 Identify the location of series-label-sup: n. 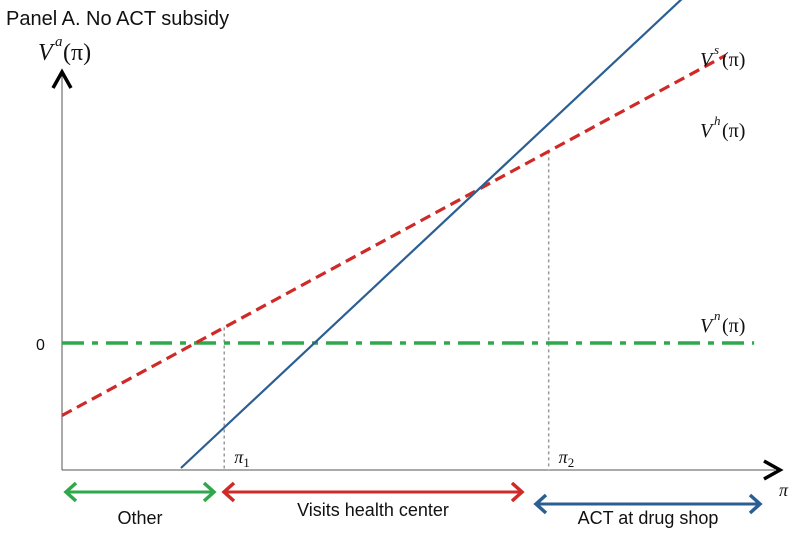
(717, 315).